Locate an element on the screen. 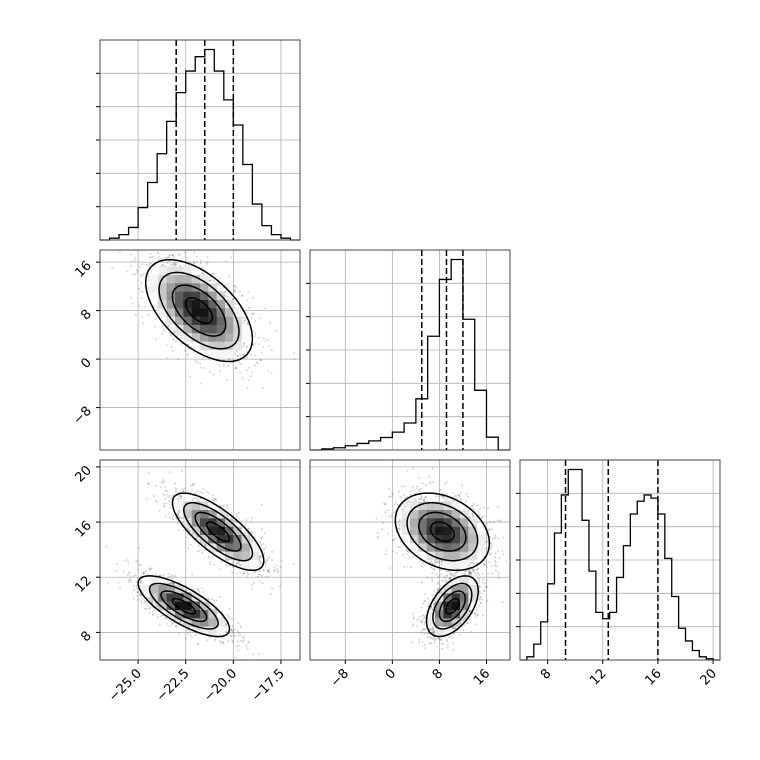  x-tick-label: −25.0 is located at coordinates (125, 685).